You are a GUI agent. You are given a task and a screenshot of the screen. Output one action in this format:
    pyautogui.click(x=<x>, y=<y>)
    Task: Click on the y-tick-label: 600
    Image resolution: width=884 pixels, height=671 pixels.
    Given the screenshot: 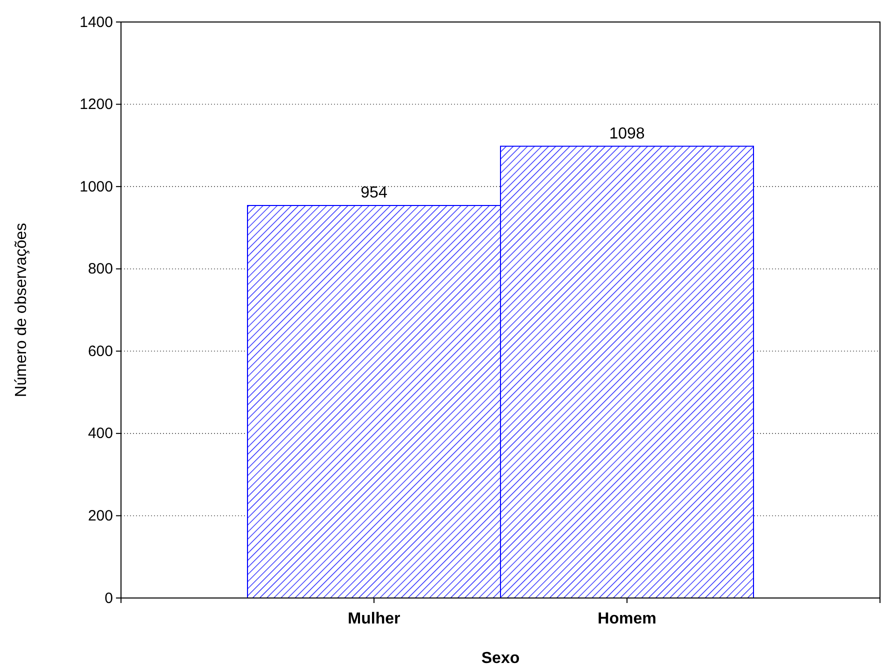 What is the action you would take?
    pyautogui.click(x=100, y=351)
    